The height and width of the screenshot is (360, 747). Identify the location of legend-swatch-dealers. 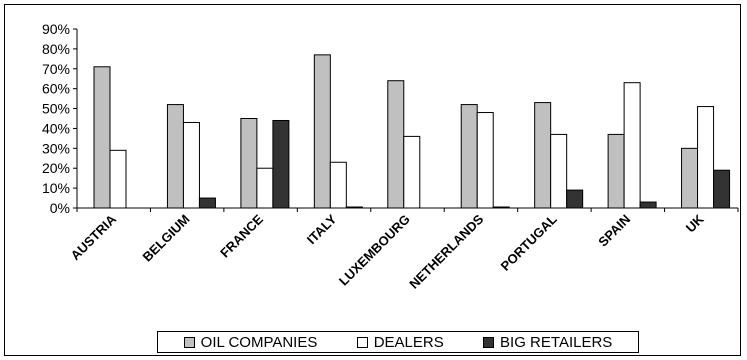
(362, 342).